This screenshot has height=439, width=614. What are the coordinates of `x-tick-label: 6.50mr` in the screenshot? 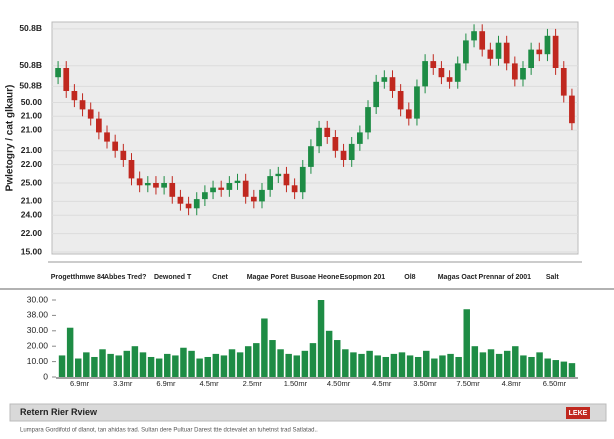 It's located at (555, 383).